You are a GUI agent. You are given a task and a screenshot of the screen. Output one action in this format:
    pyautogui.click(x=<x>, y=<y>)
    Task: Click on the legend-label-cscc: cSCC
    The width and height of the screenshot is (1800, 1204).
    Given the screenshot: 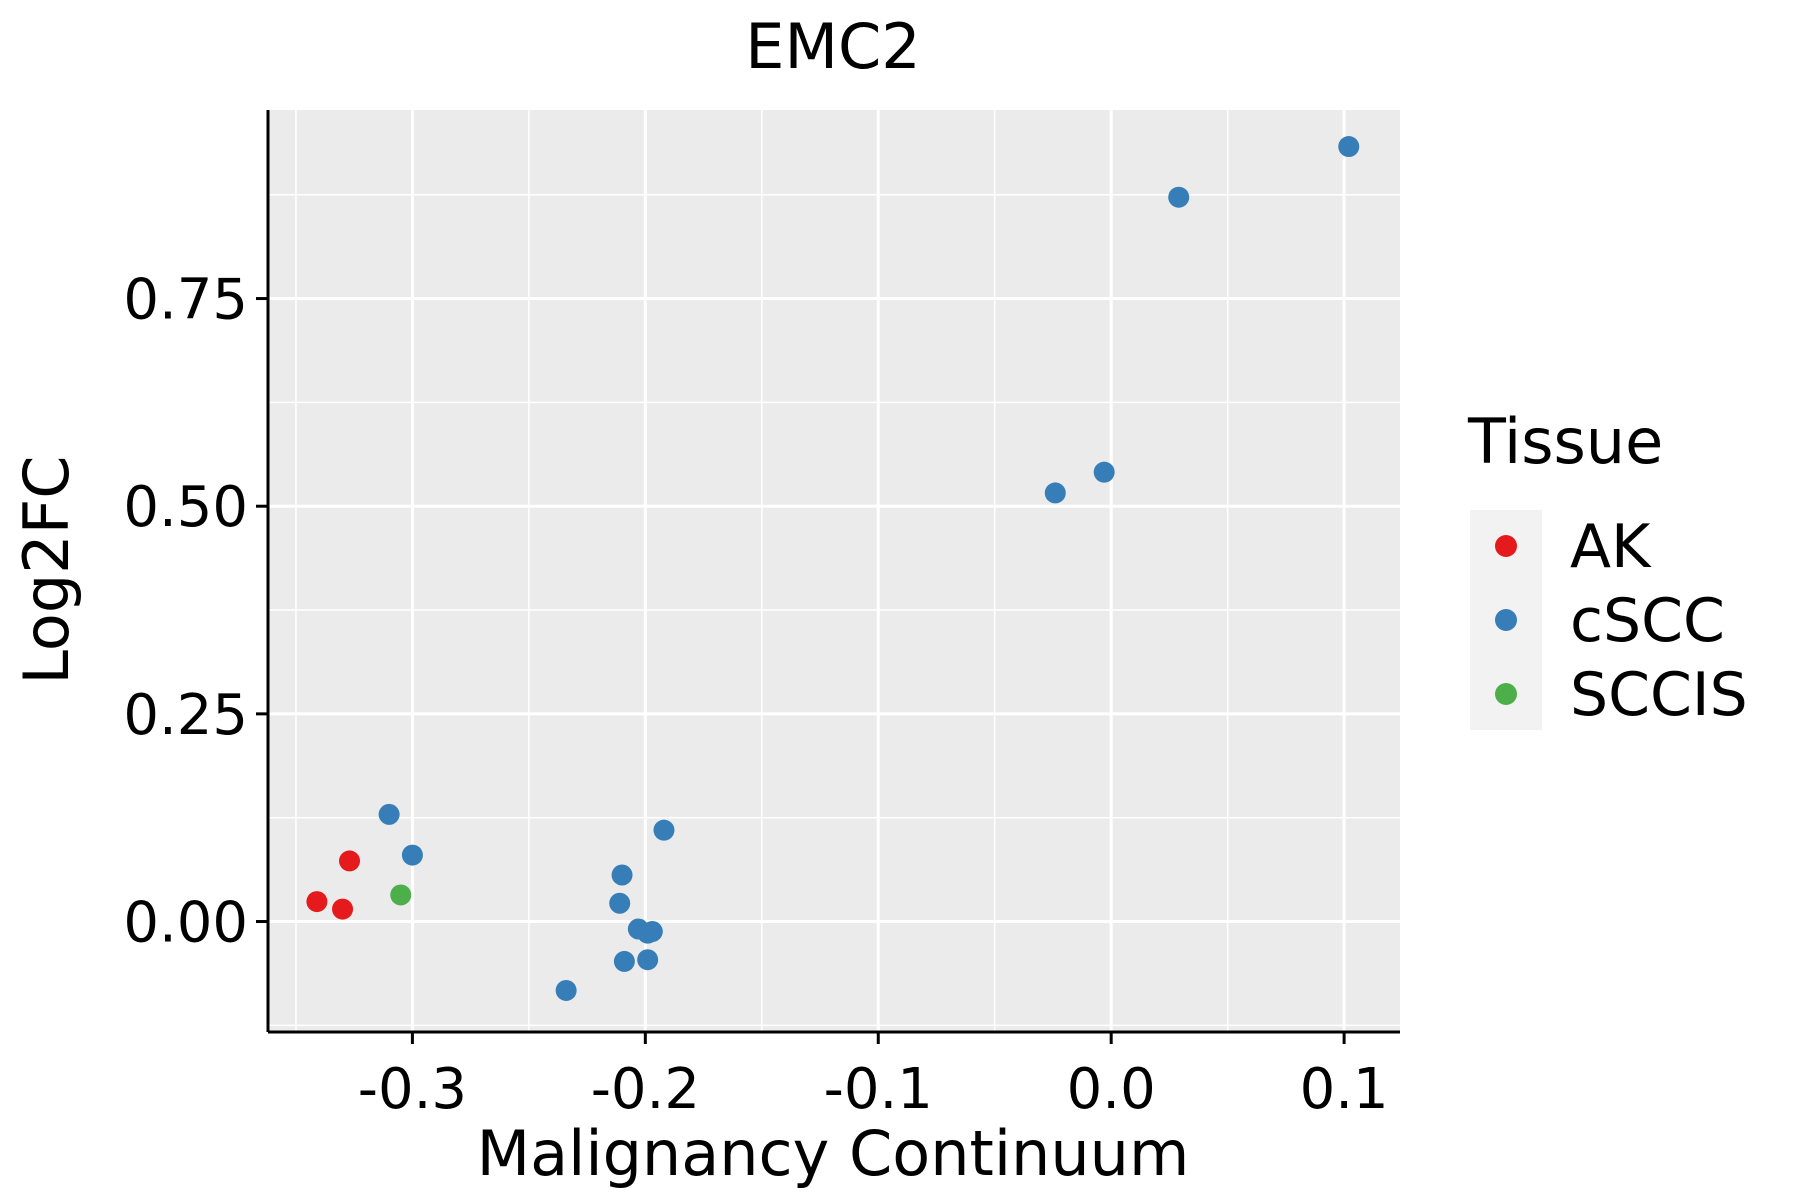 What is the action you would take?
    pyautogui.click(x=1647, y=621)
    